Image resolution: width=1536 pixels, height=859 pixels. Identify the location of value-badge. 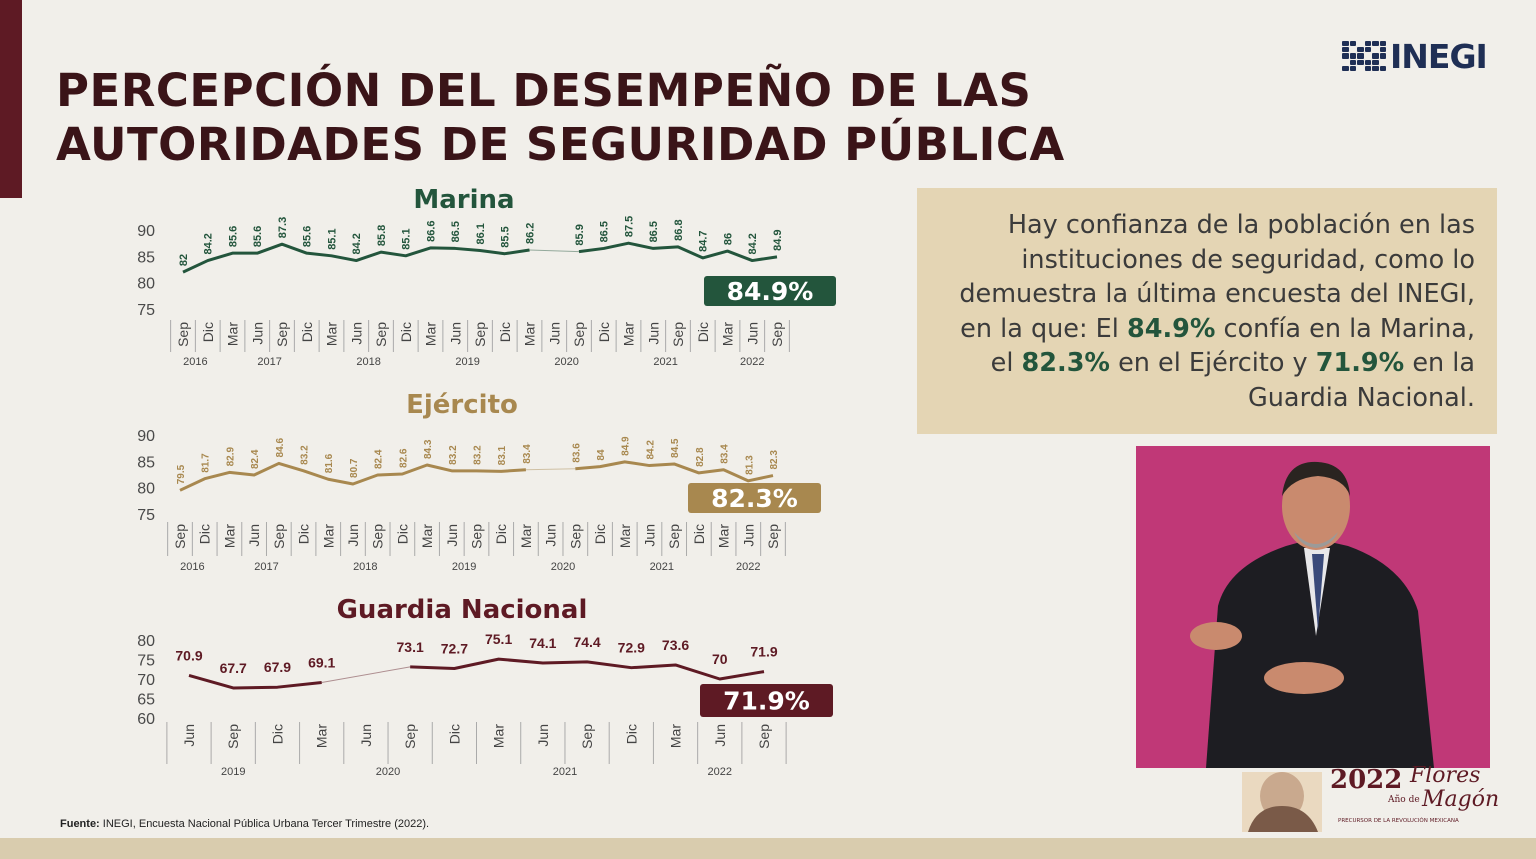
(754, 498).